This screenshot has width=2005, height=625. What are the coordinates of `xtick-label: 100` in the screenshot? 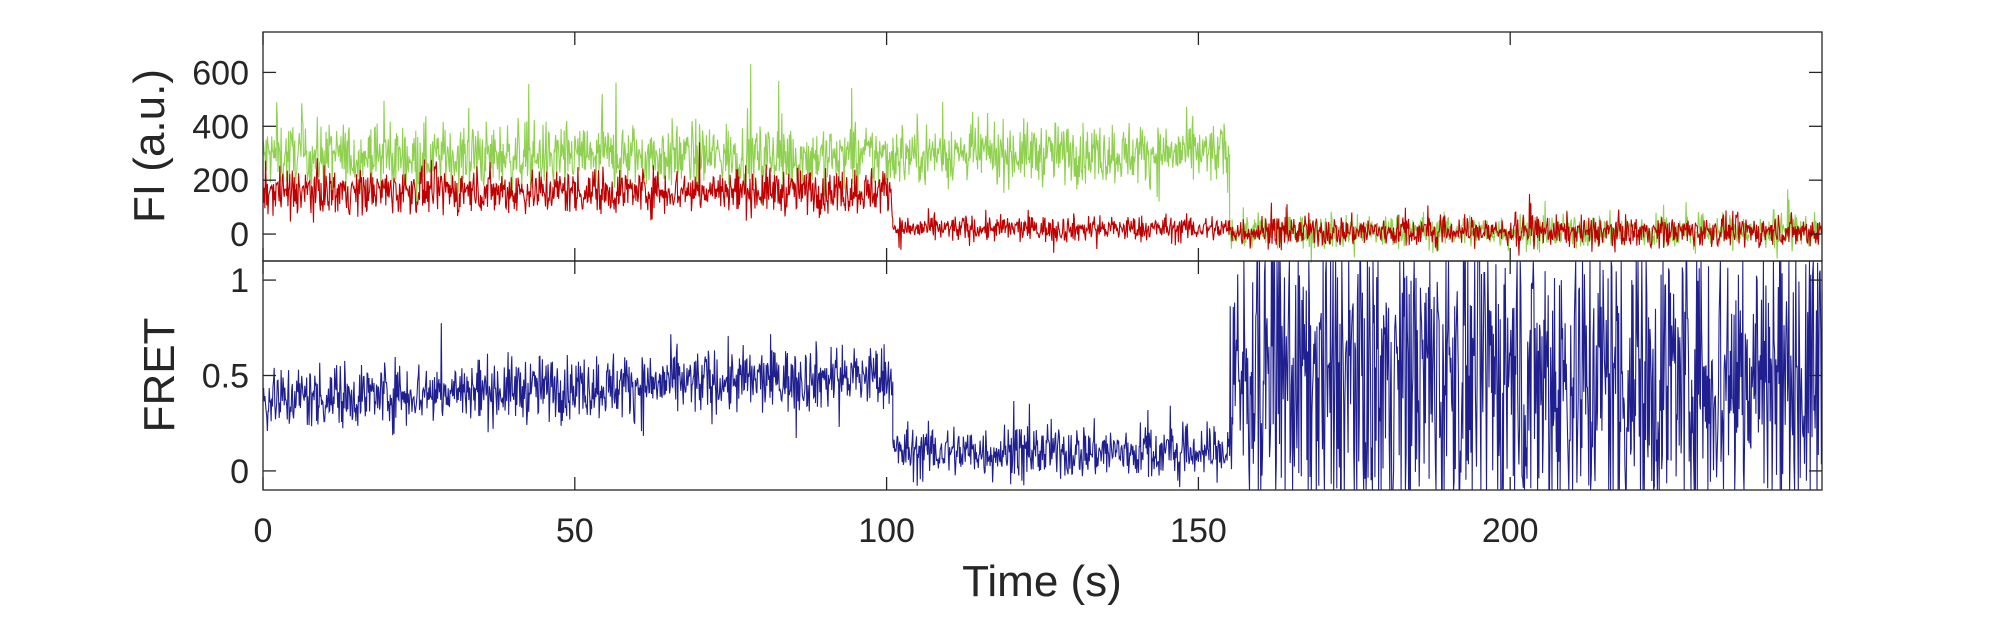 It's located at (886, 531).